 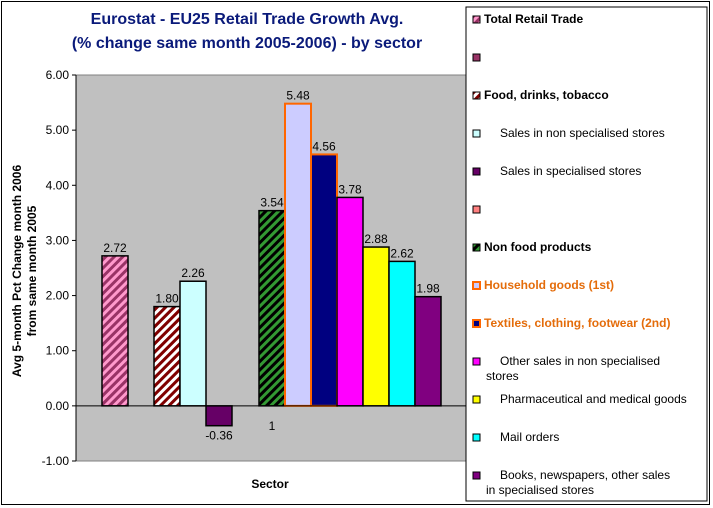 I want to click on data-label: 3.78, so click(x=350, y=189).